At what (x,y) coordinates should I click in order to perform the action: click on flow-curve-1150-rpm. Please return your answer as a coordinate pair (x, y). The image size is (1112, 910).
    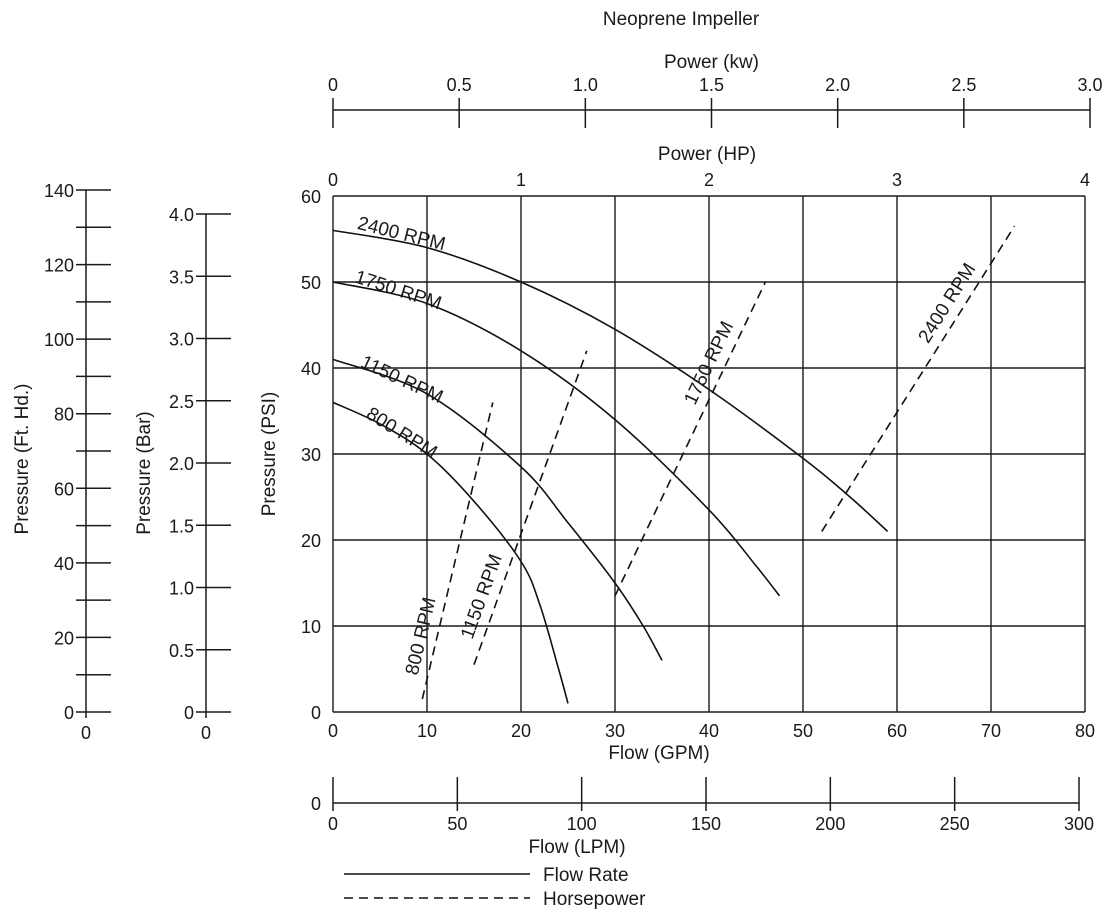
    Looking at the image, I should click on (497, 509).